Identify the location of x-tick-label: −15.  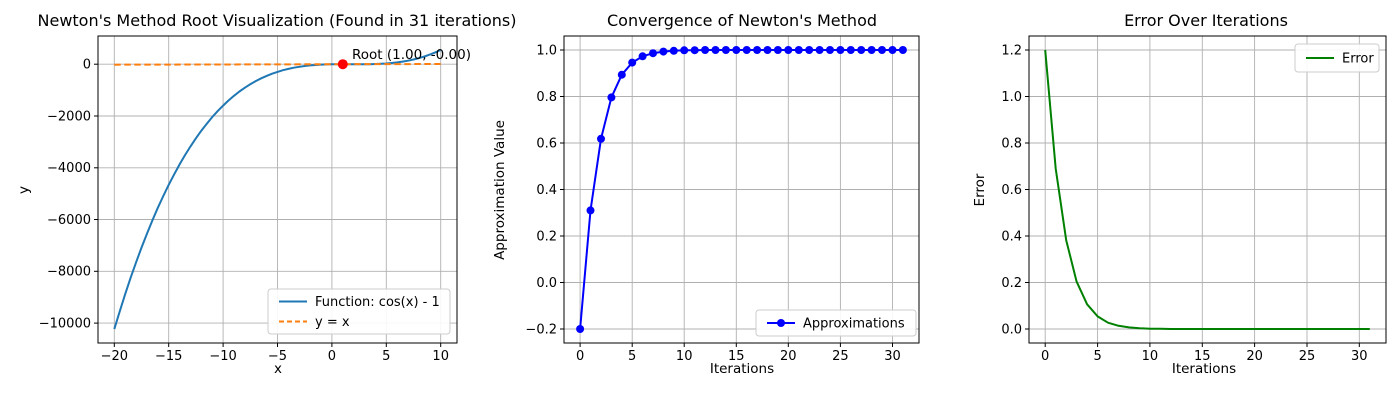
(168, 356).